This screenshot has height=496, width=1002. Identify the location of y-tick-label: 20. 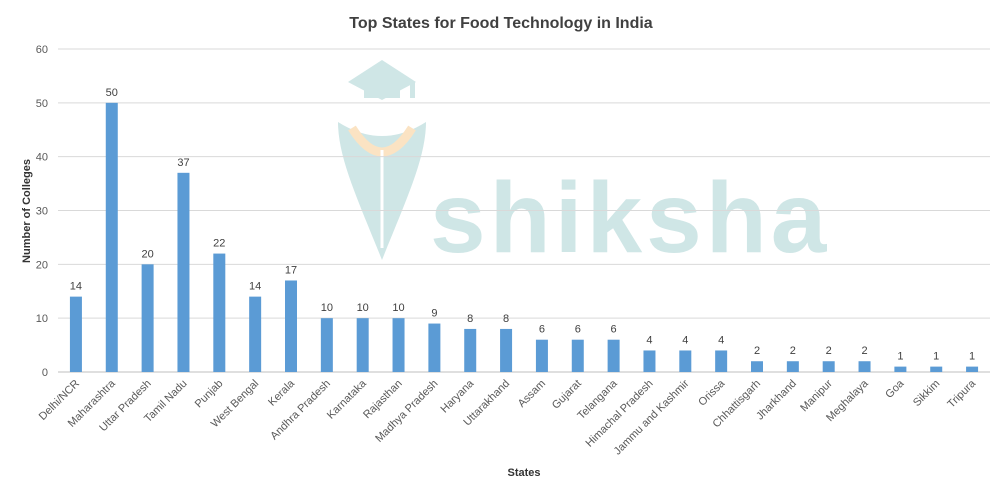
(42, 265).